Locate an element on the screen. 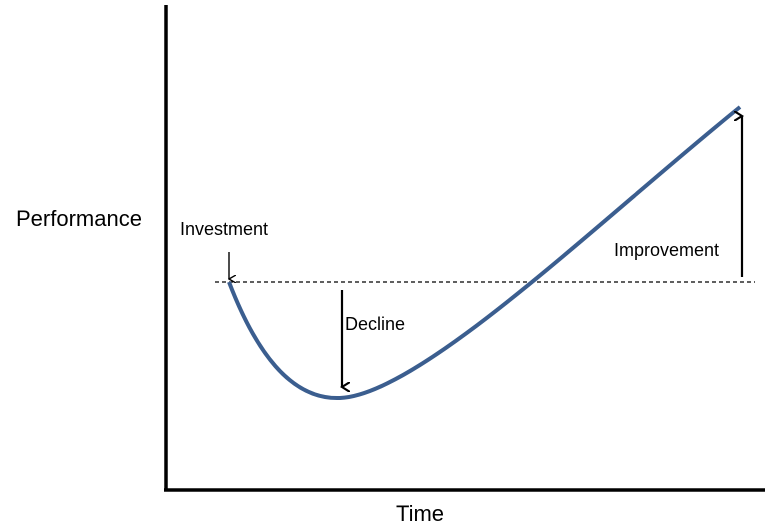 The image size is (769, 530). investment-label: Investment is located at coordinates (224, 229).